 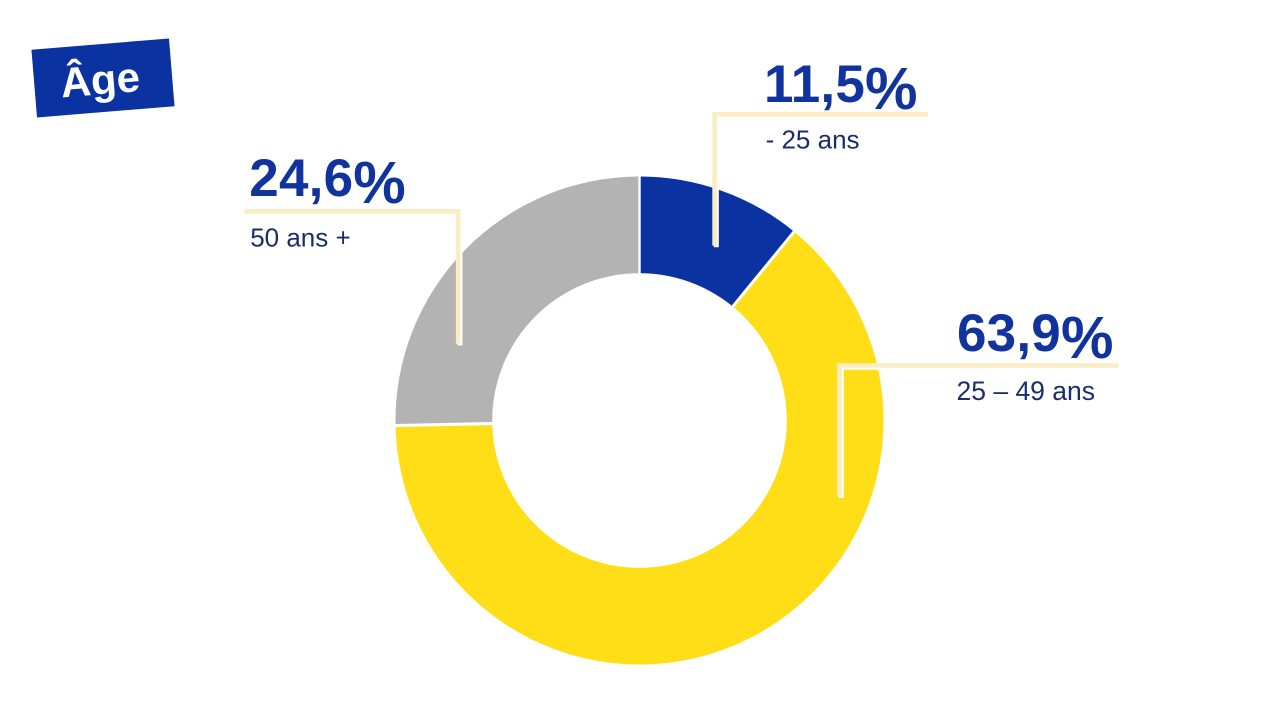 I want to click on svg-text: 25 – 49 ans, so click(x=1026, y=391).